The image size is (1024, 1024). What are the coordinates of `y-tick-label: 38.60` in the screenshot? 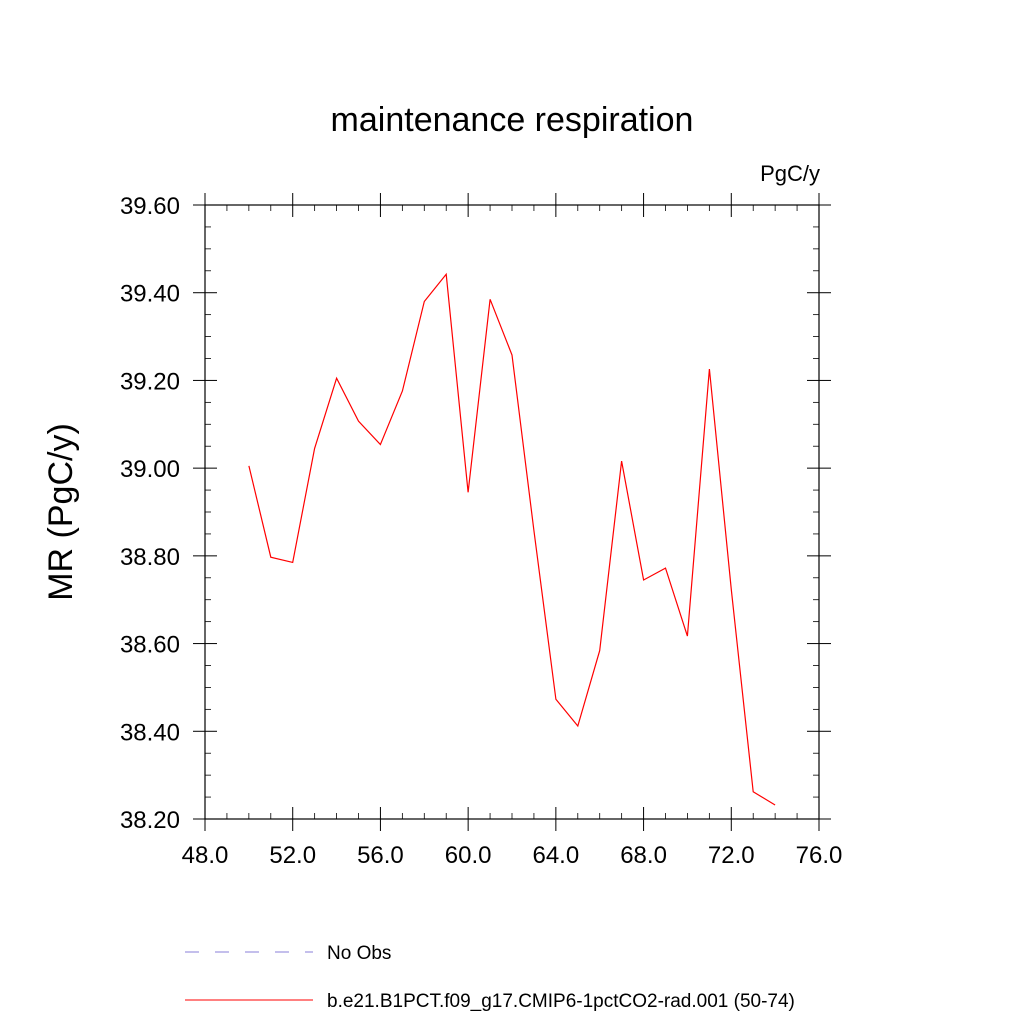 It's located at (150, 645).